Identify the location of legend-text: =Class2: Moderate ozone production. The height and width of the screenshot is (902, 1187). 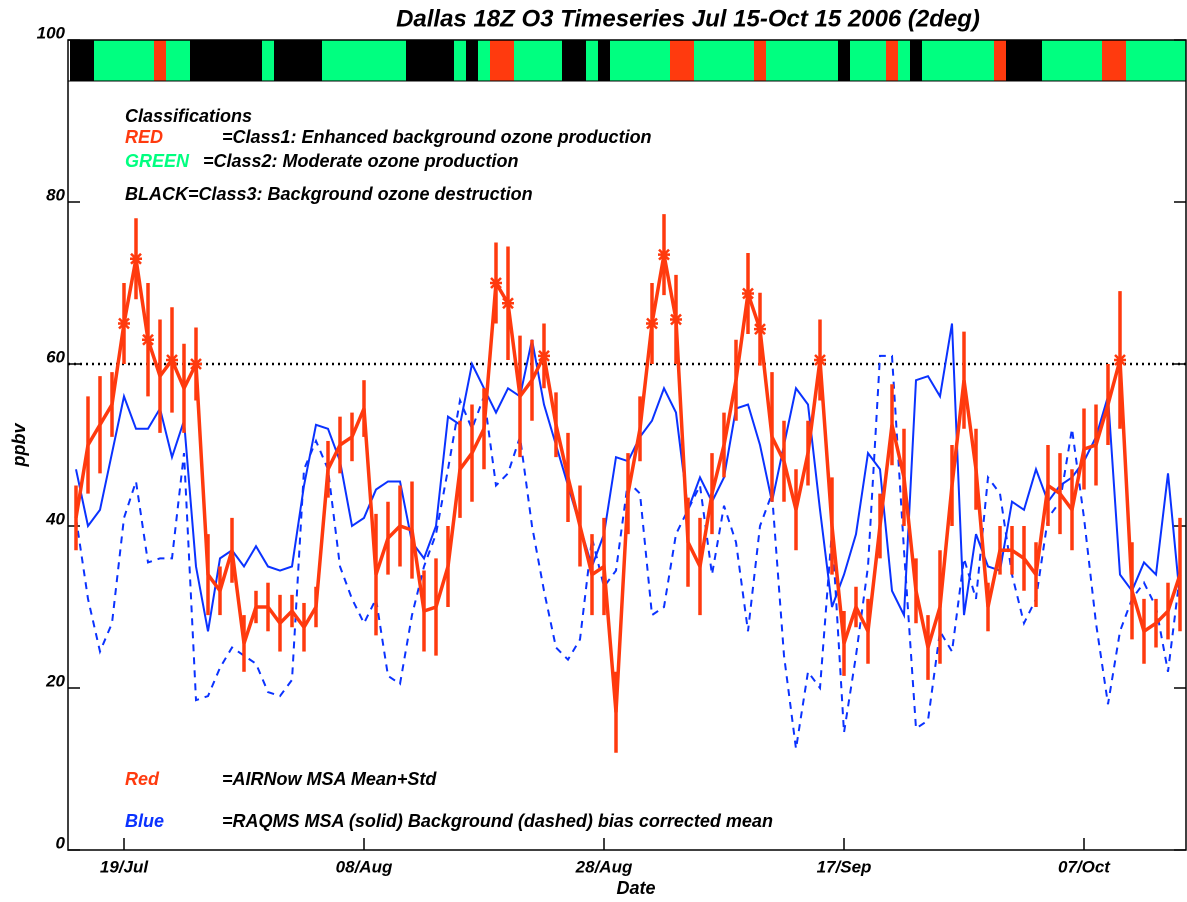
(361, 161).